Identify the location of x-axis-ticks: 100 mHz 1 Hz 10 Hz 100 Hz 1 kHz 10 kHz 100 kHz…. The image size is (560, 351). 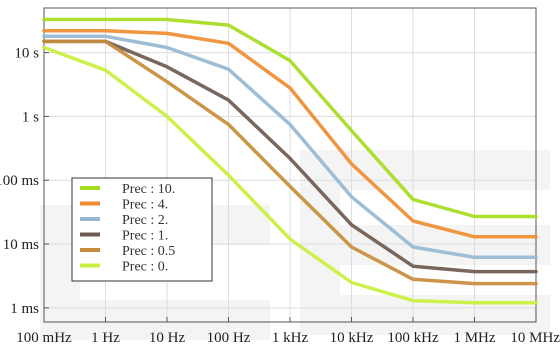
(288, 331).